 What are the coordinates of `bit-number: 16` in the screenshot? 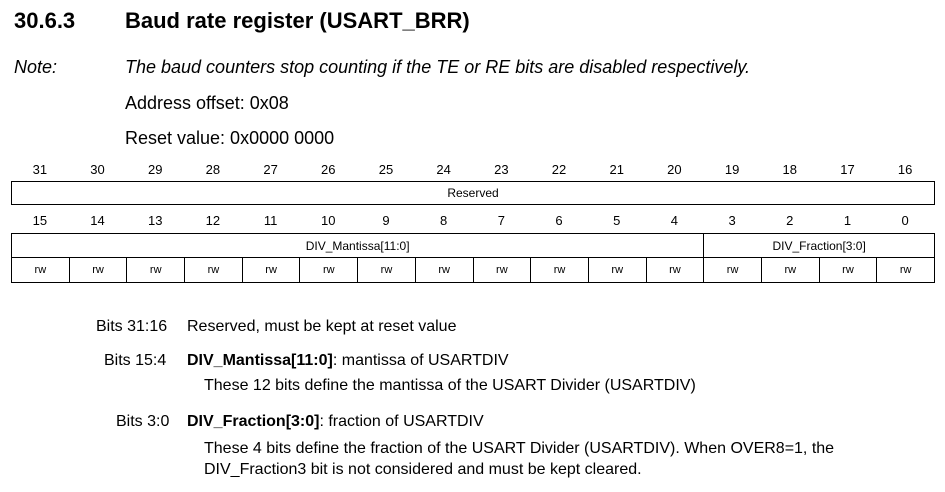 It's located at (905, 169).